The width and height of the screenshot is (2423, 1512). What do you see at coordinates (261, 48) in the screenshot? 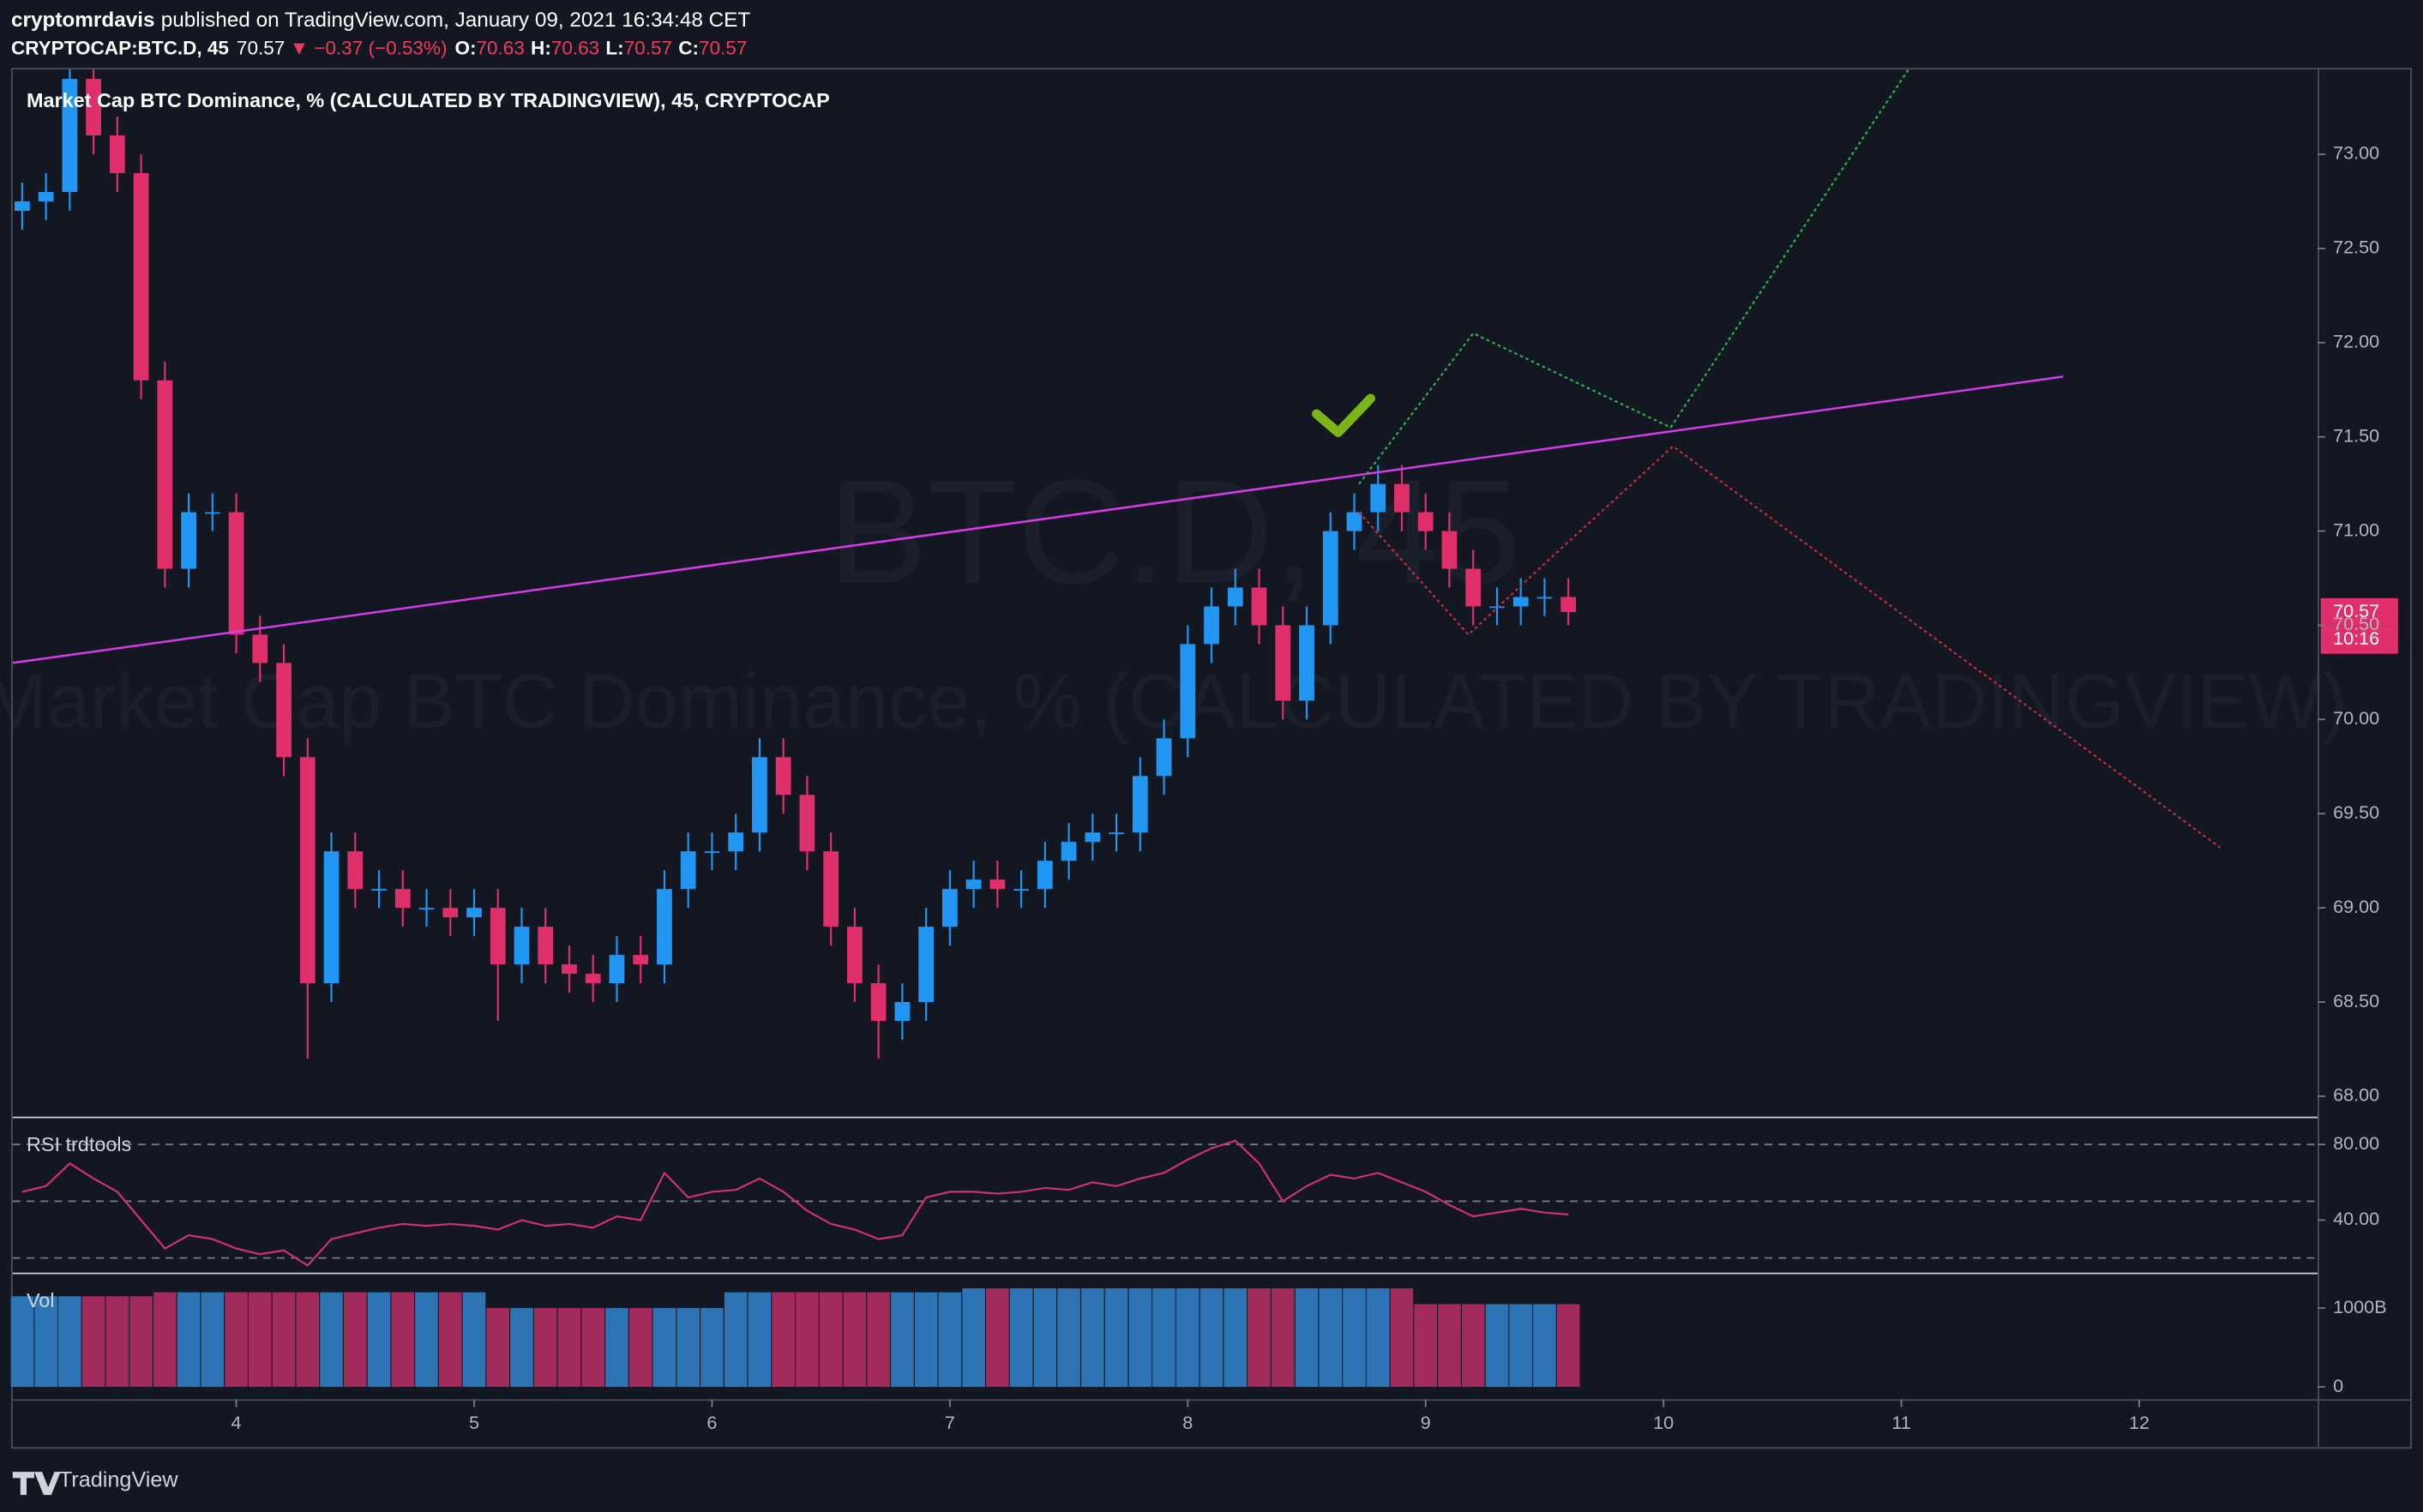
I see `last: 70.57` at bounding box center [261, 48].